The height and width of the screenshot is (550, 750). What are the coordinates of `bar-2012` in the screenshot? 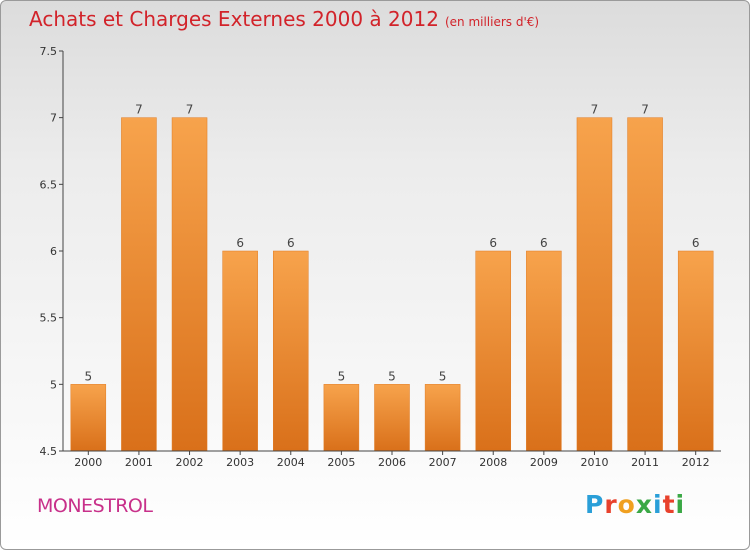 It's located at (695, 351).